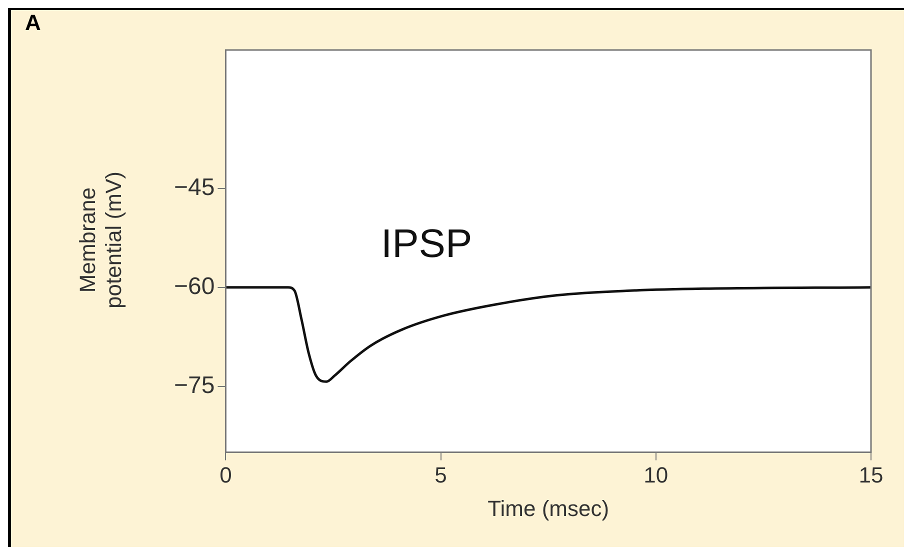 The image size is (912, 555). Describe the element at coordinates (656, 475) in the screenshot. I see `x-tick-label: 10` at that location.